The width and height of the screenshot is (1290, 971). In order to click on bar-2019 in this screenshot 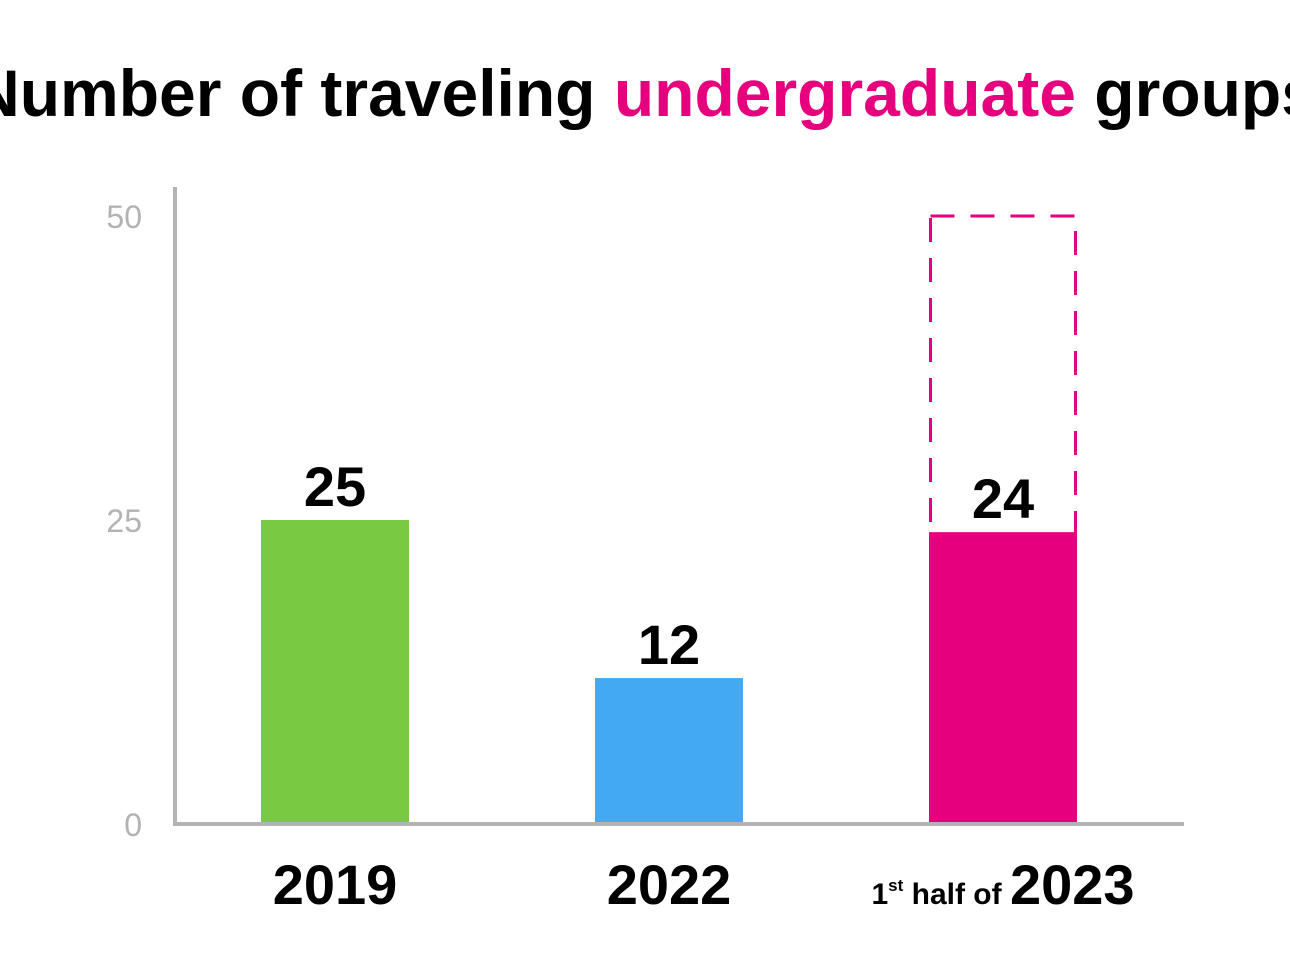, I will do `click(335, 672)`.